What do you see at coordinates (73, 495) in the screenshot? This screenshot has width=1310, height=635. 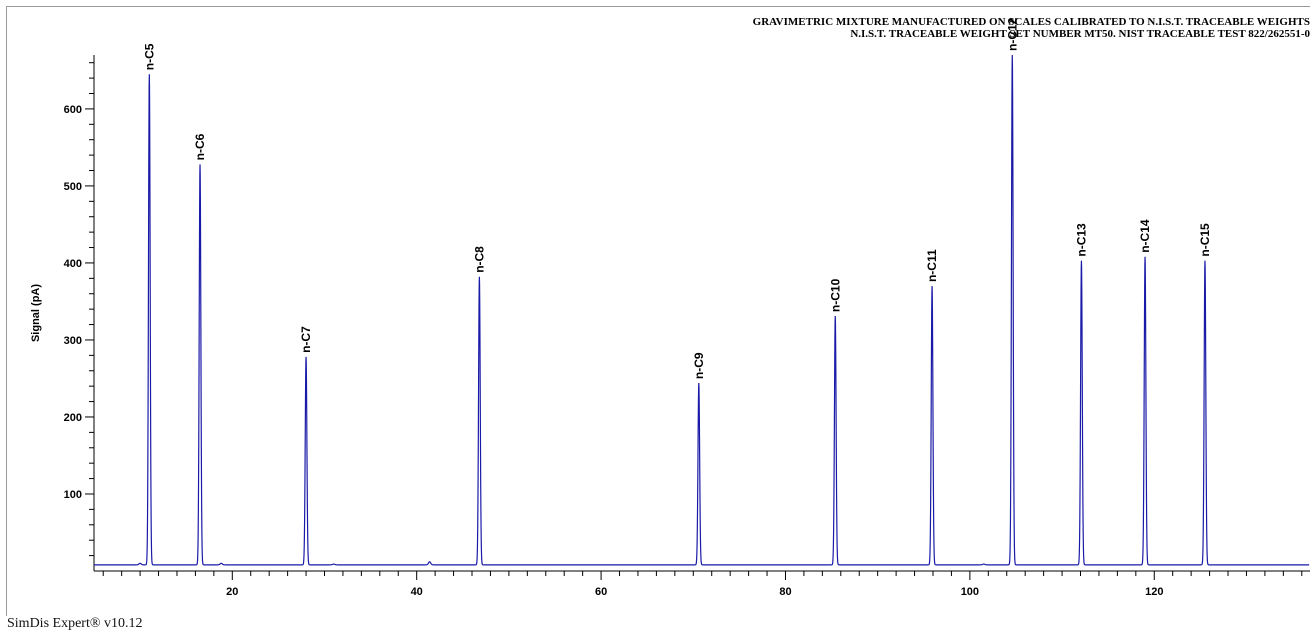 I see `y-tick-label: 100` at bounding box center [73, 495].